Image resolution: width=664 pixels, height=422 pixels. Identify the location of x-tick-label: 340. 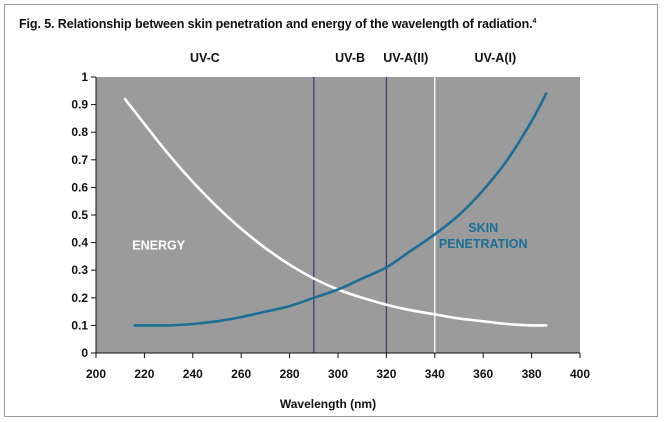
(435, 374).